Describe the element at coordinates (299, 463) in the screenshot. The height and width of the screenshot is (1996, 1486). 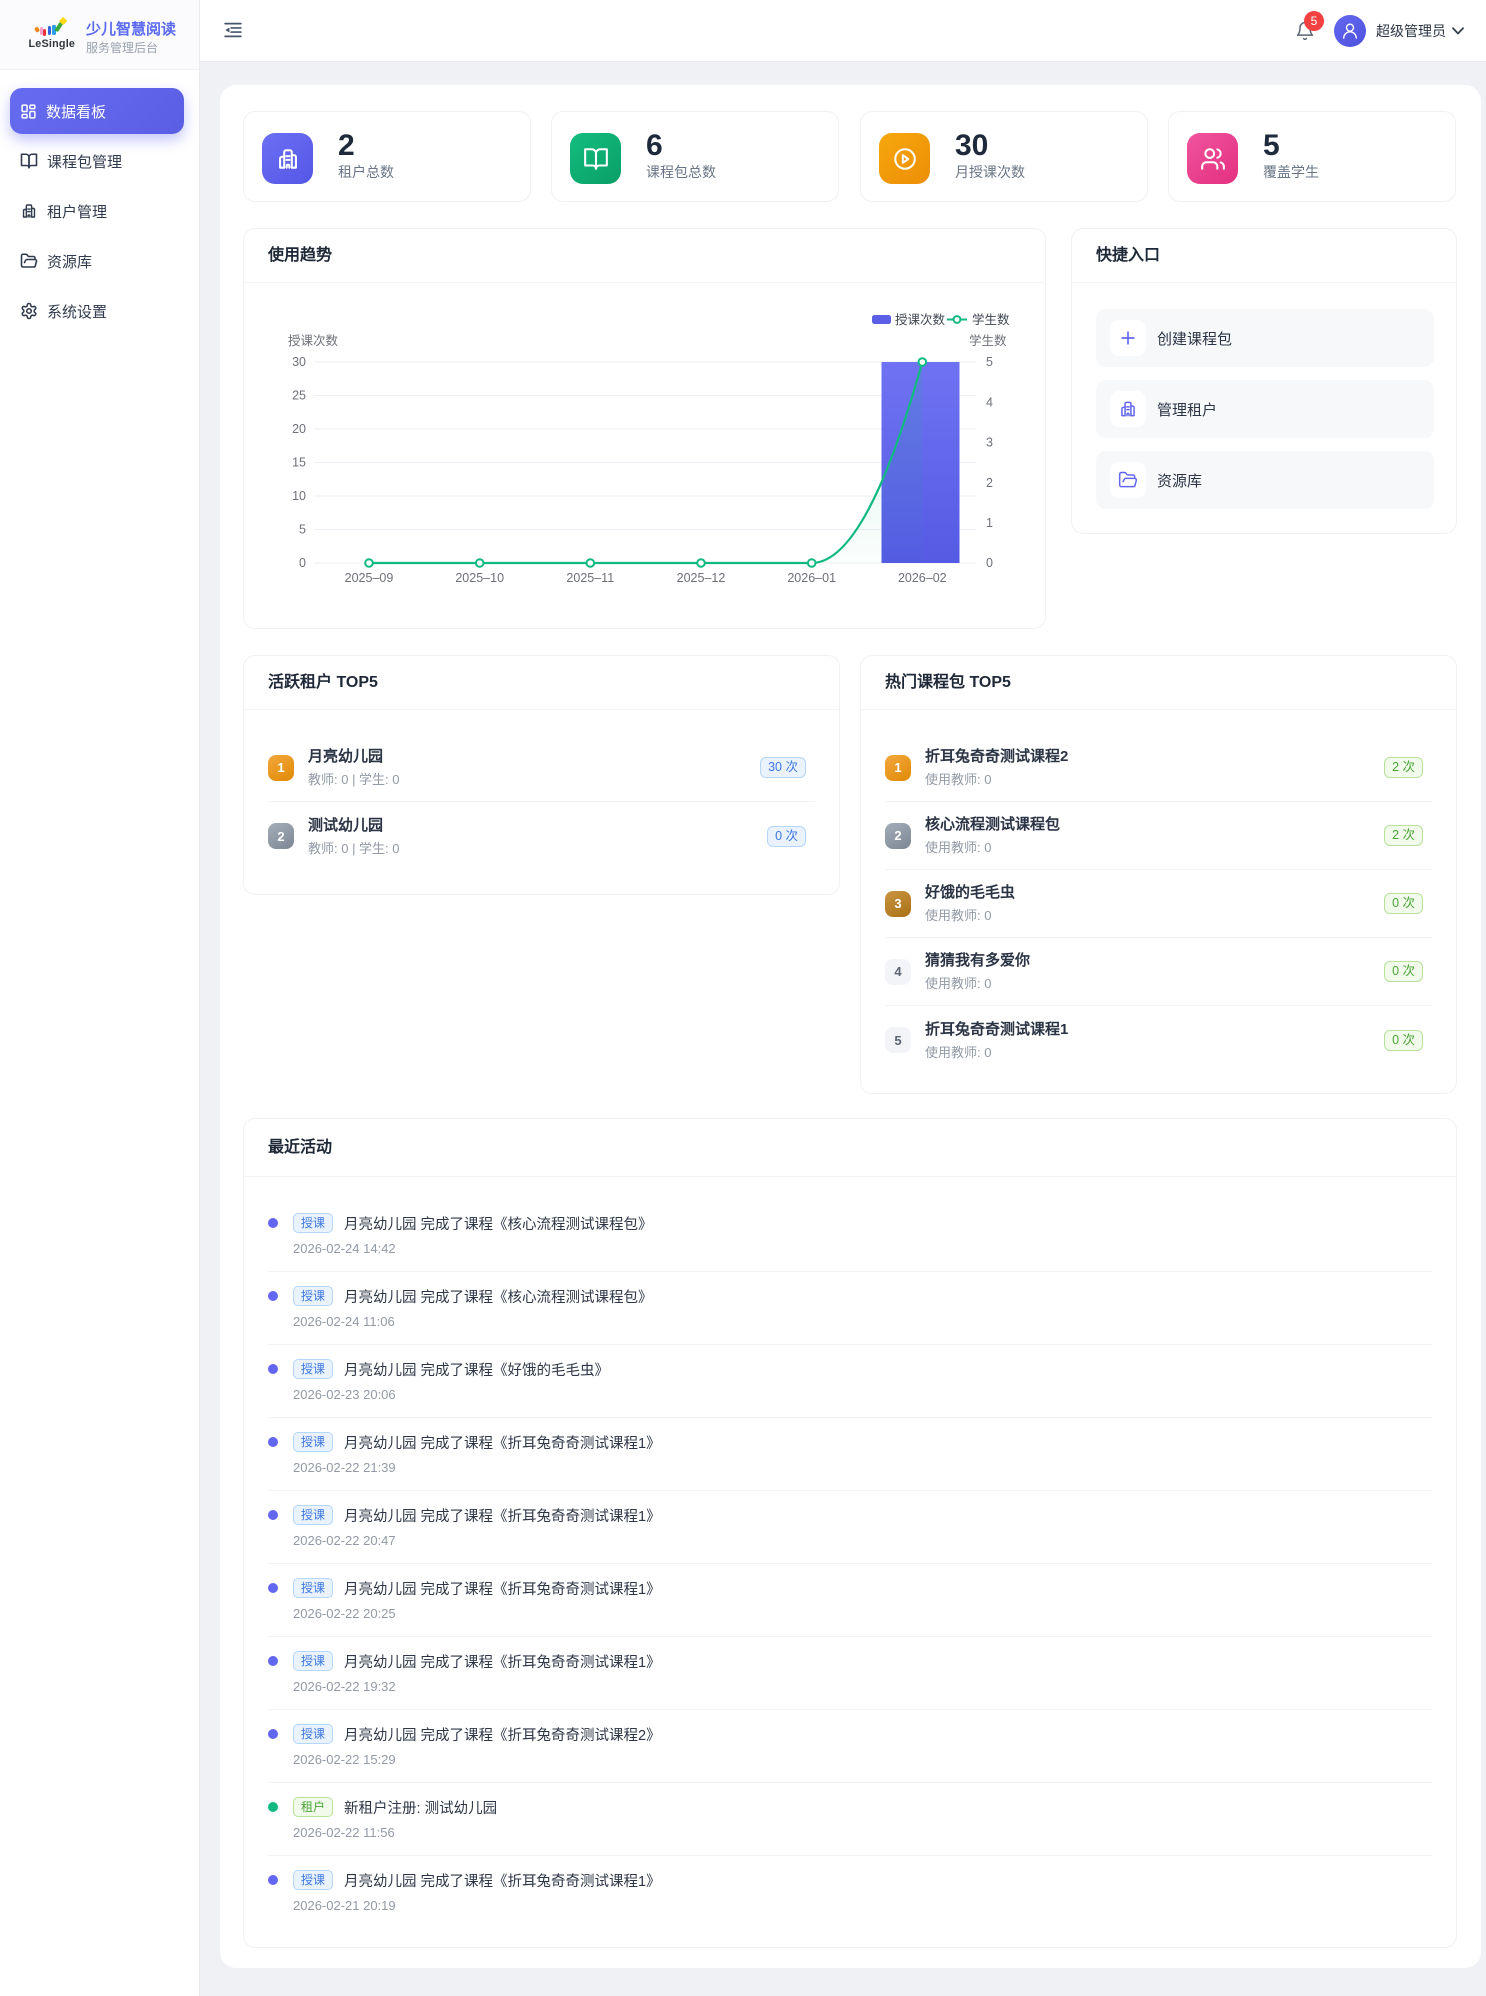
I see `svg-text: 15` at that location.